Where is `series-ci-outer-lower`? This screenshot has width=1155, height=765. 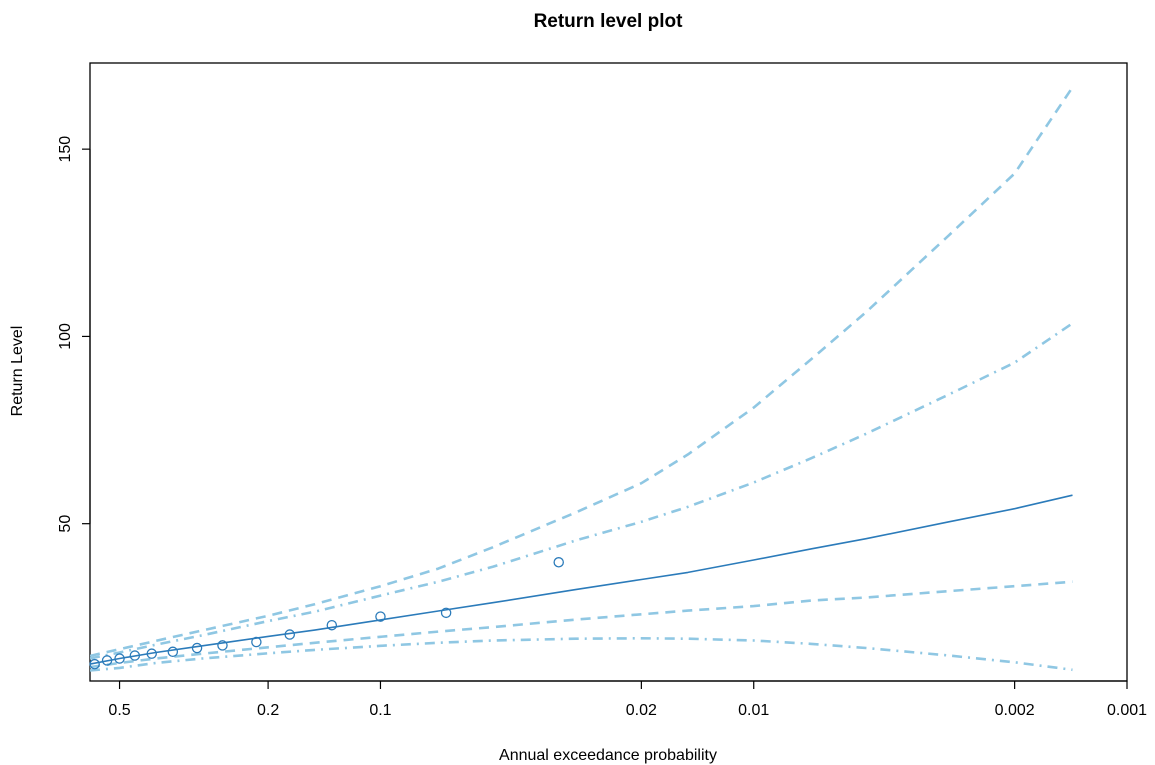
series-ci-outer-lower is located at coordinates (581, 624).